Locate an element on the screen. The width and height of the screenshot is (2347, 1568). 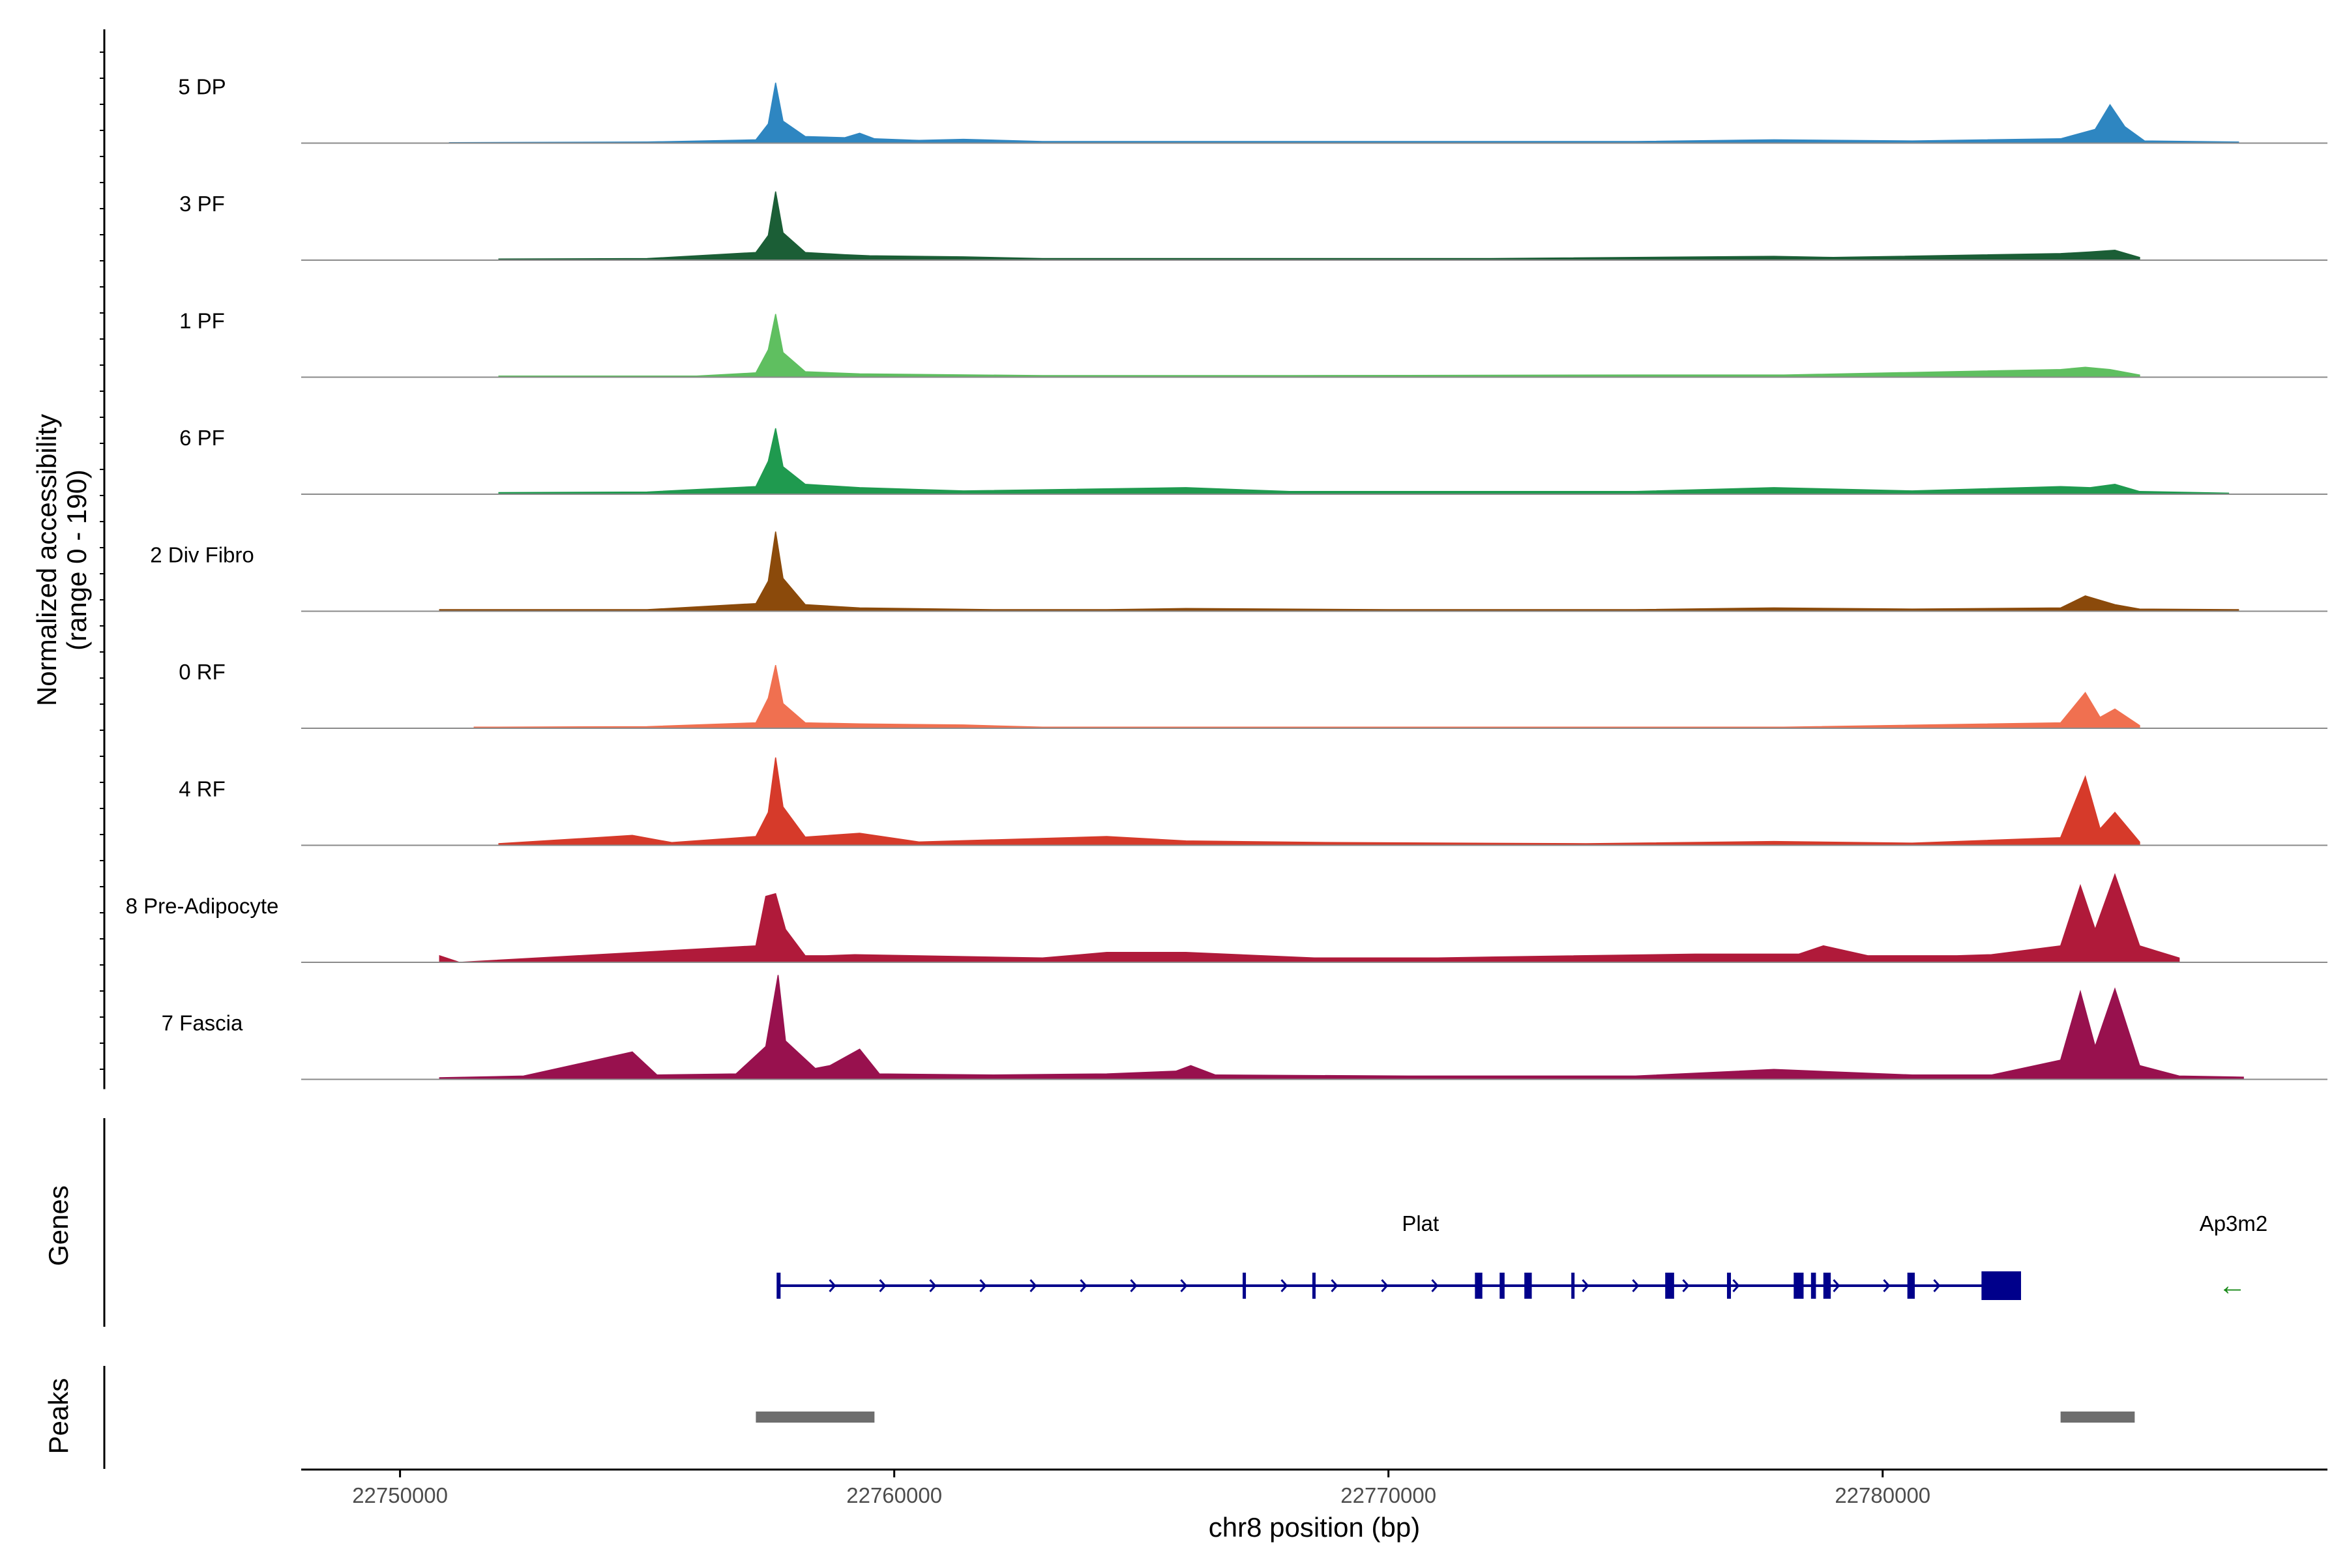
track-8-pre-adipocyte: 8 Pre-Adipocyte is located at coordinates (1226, 918).